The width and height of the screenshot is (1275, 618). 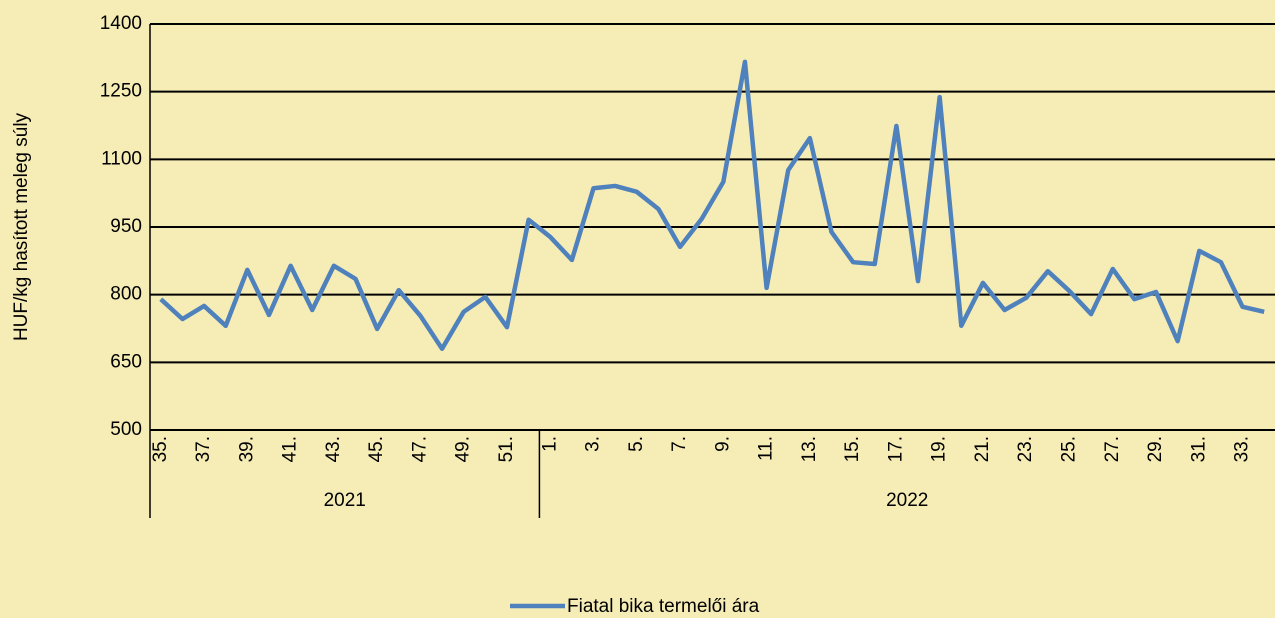 What do you see at coordinates (121, 91) in the screenshot?
I see `y-tick-label: 1250` at bounding box center [121, 91].